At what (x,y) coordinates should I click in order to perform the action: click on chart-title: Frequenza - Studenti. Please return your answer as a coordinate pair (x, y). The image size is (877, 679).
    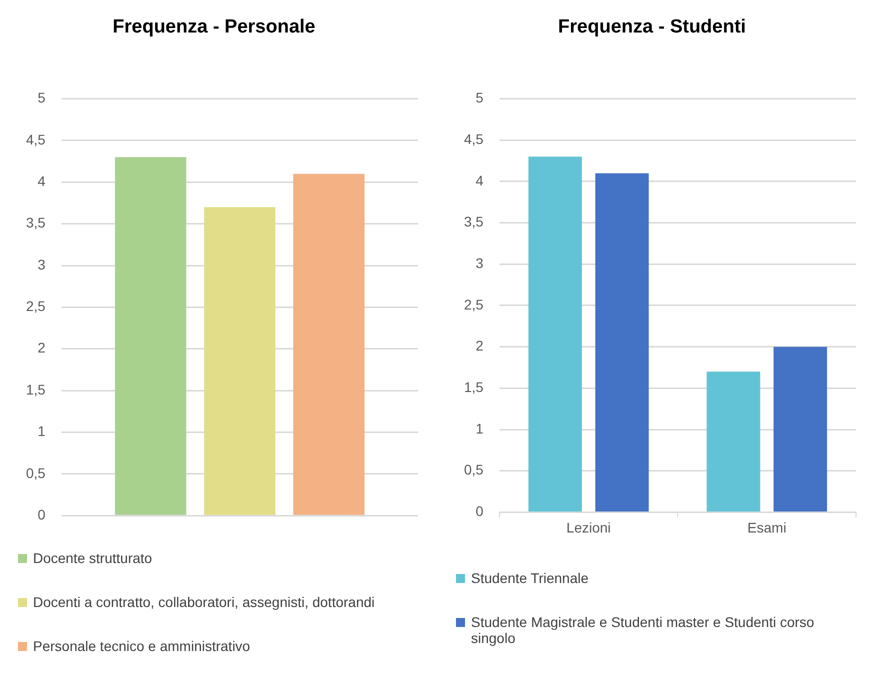
    Looking at the image, I should click on (652, 27).